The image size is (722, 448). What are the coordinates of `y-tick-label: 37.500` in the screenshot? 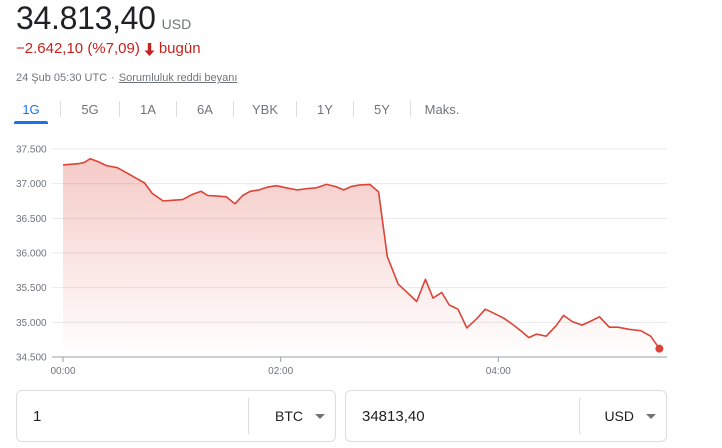 It's located at (31, 150).